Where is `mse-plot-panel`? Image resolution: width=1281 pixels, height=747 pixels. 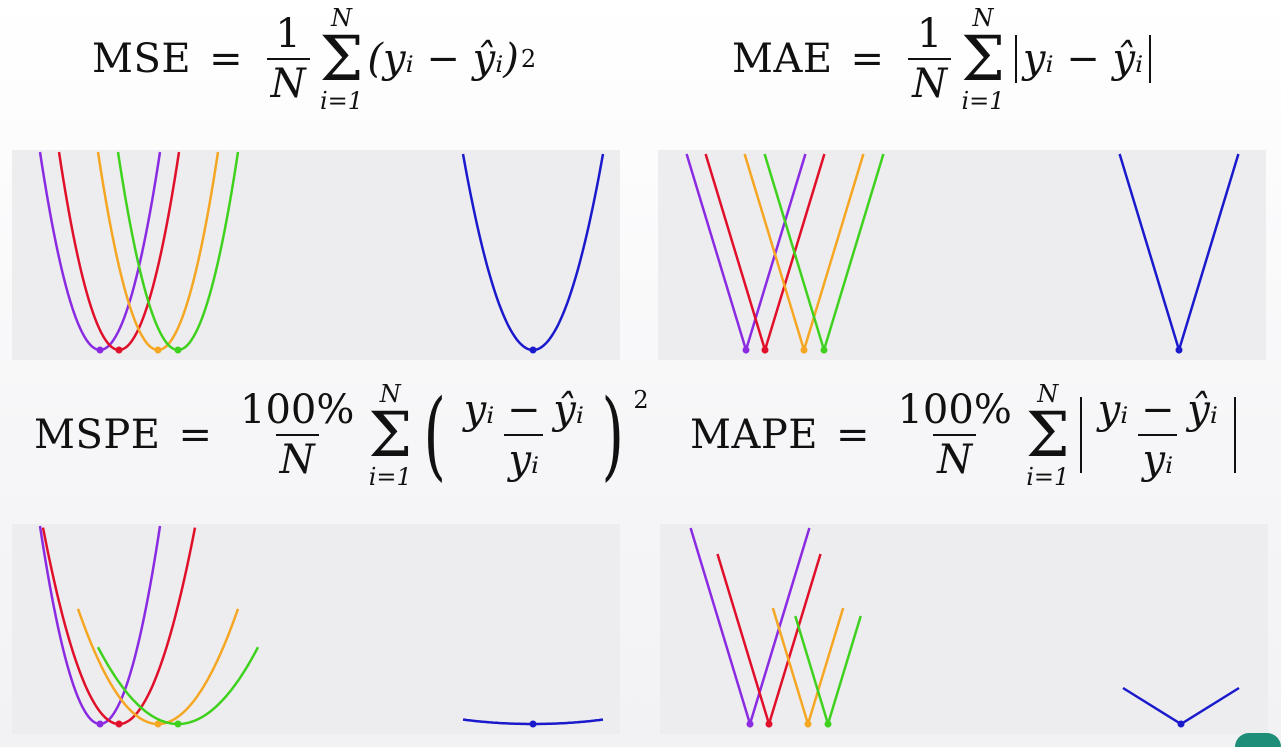 mse-plot-panel is located at coordinates (316, 255).